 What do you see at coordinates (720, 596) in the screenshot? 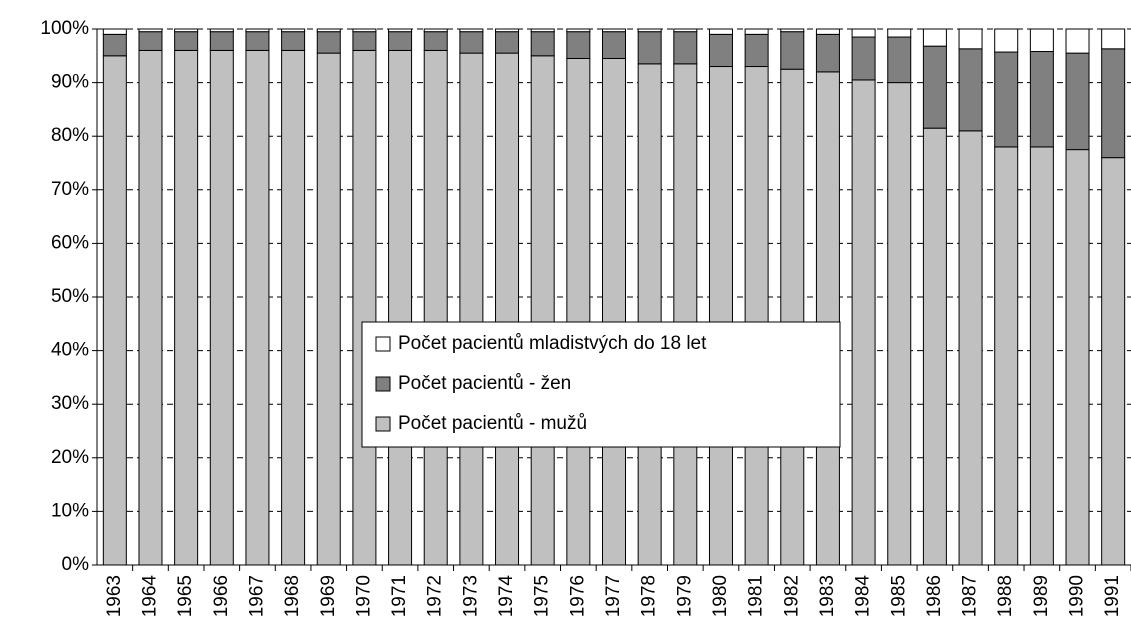
I see `x-tick-label: 1980` at bounding box center [720, 596].